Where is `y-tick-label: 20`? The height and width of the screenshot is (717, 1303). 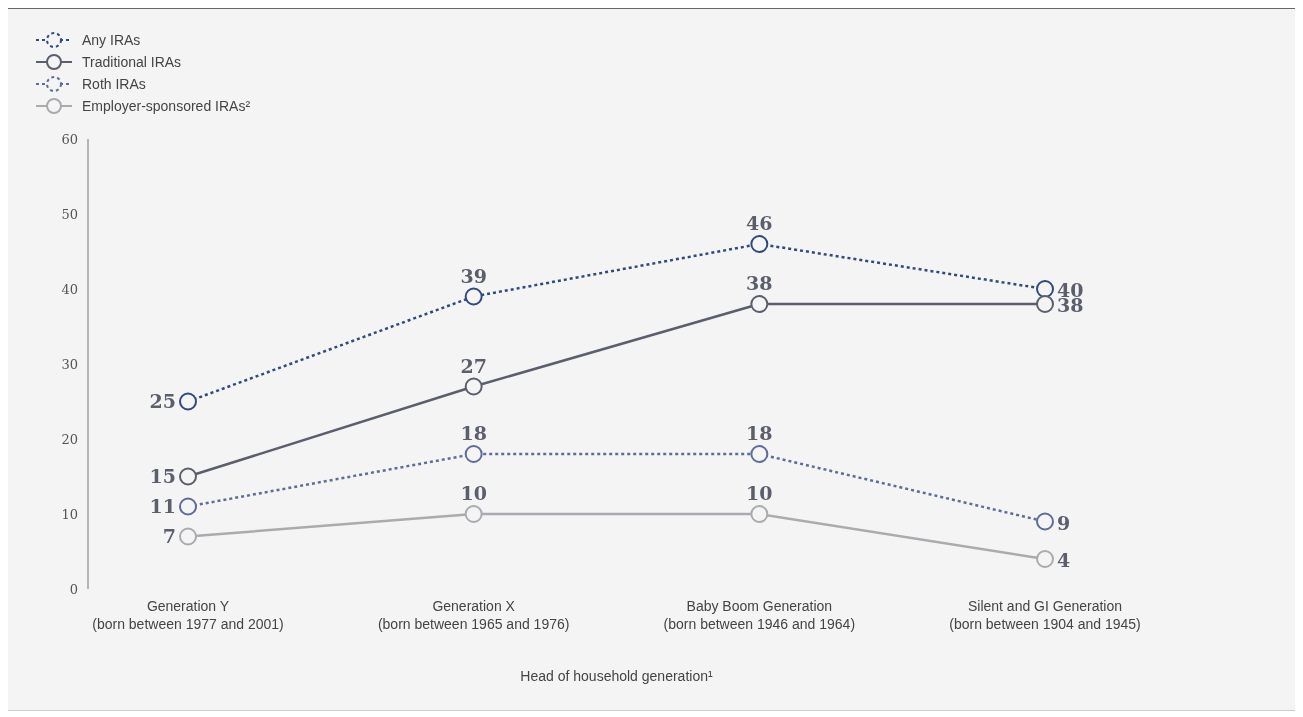
y-tick-label: 20 is located at coordinates (69, 439).